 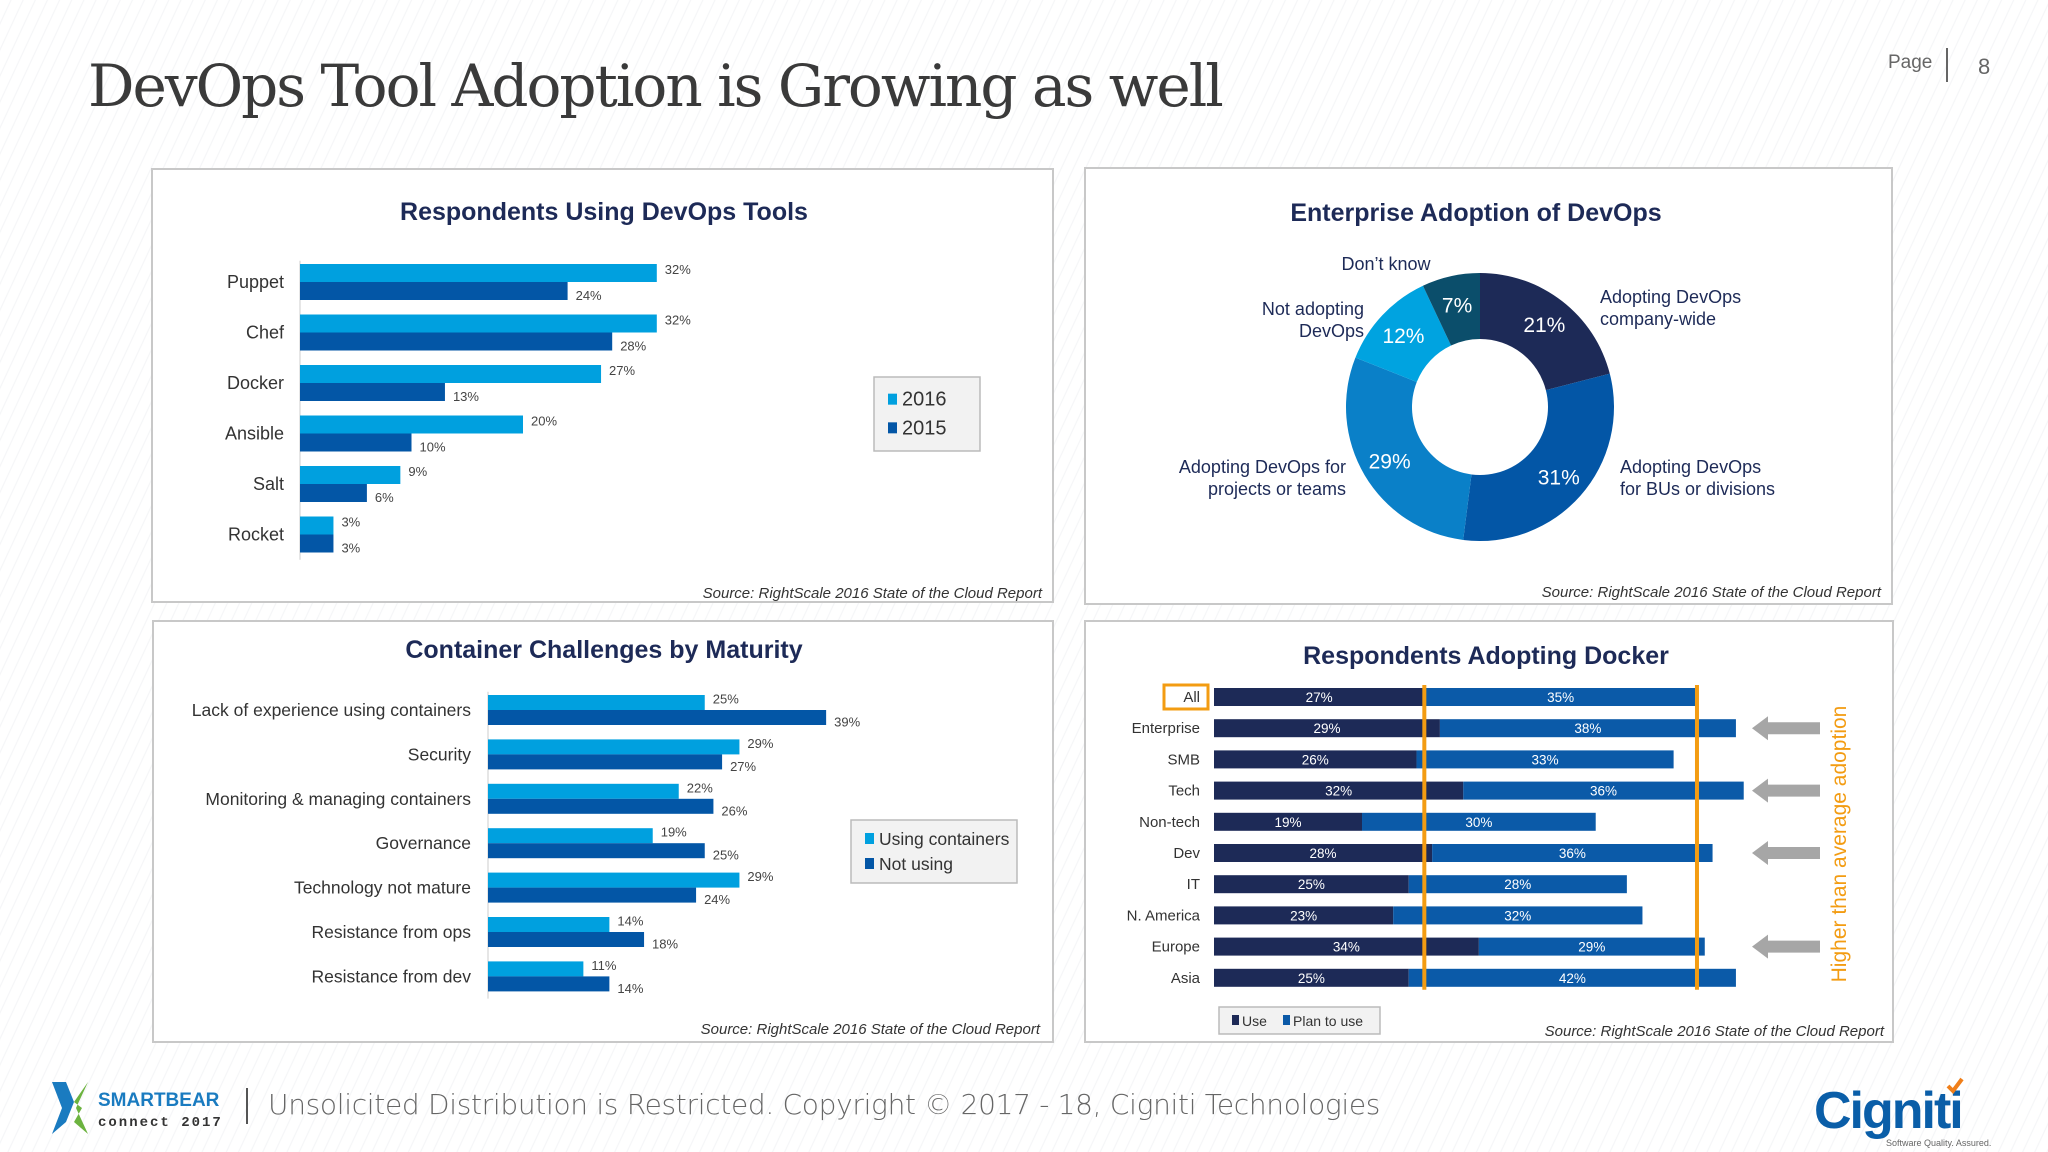 I want to click on page-label: Page, so click(x=1910, y=62).